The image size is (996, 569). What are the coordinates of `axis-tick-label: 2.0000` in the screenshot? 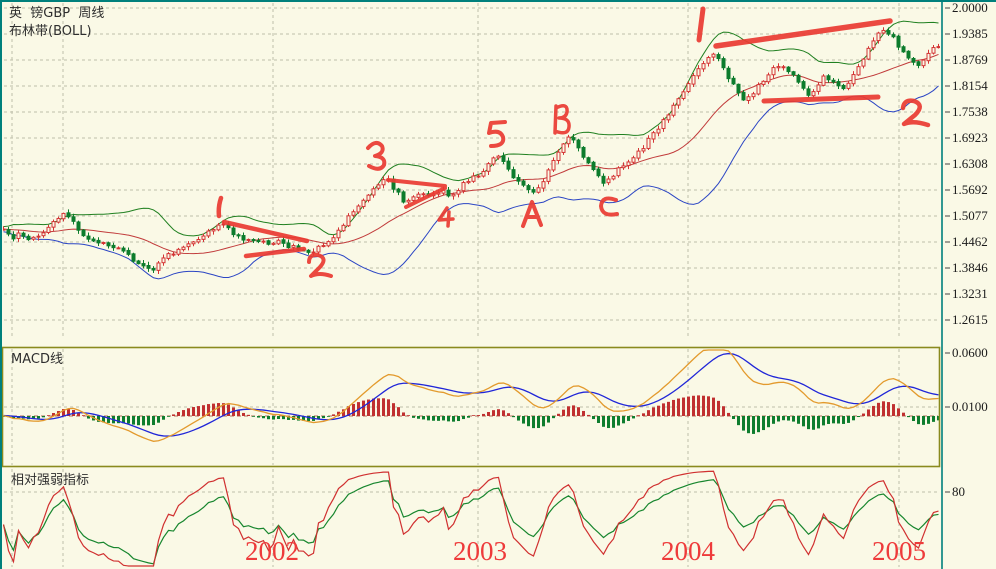 It's located at (970, 7).